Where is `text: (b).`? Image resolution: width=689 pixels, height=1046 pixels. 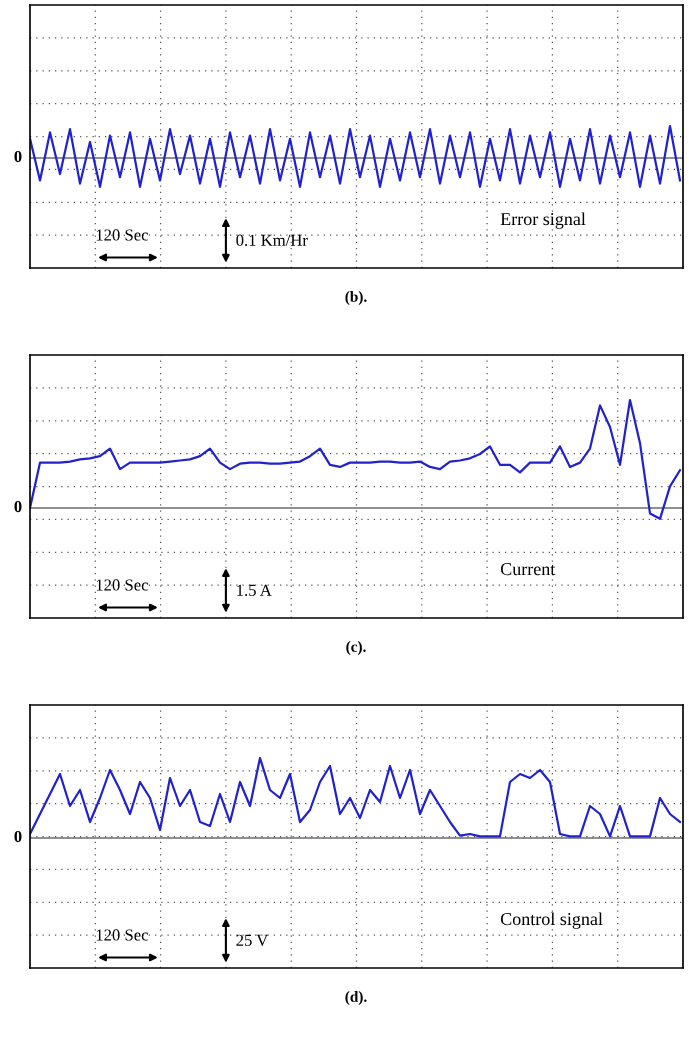 text: (b). is located at coordinates (356, 298).